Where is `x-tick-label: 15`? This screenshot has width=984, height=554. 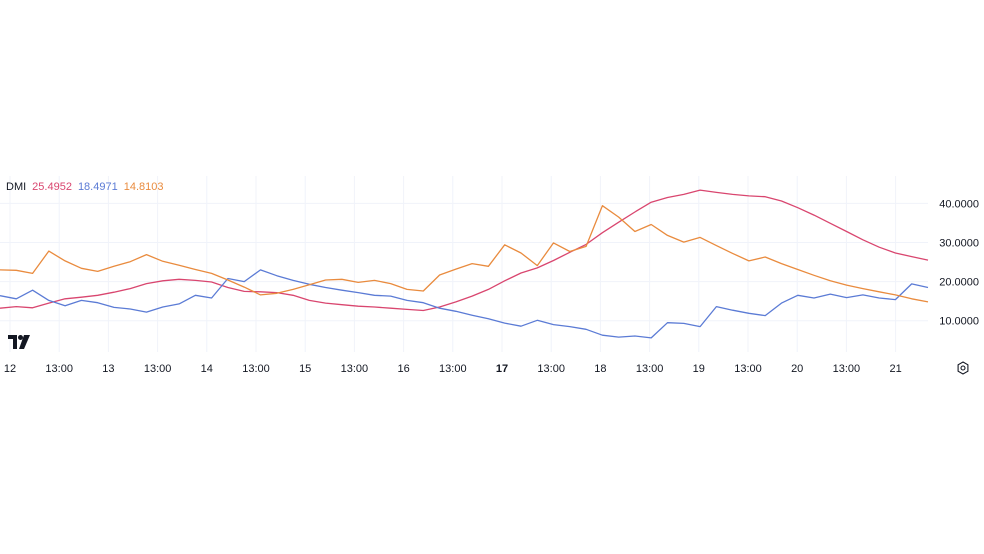
x-tick-label: 15 is located at coordinates (305, 369).